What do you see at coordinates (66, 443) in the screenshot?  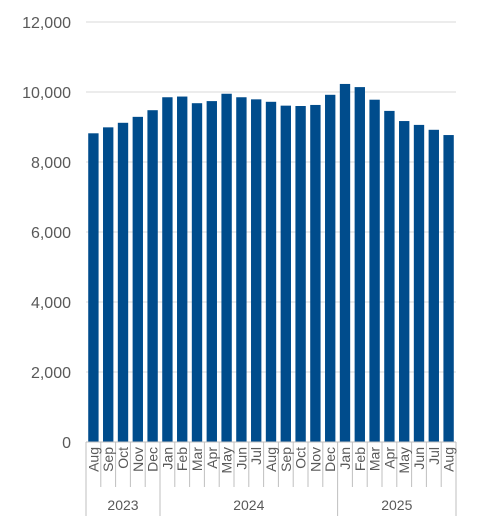 I see `y-tick-label: 0` at bounding box center [66, 443].